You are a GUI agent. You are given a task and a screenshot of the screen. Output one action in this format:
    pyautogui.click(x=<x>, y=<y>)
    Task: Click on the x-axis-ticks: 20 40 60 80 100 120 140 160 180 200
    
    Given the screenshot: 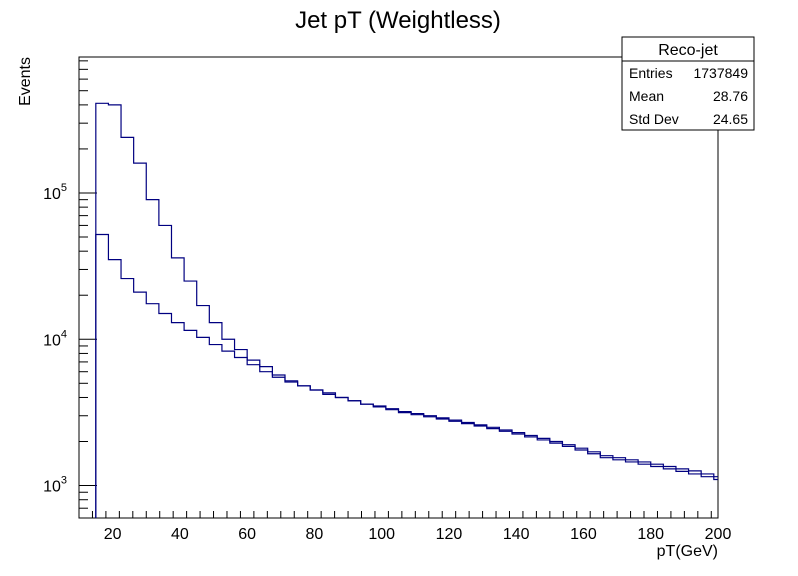 What is the action you would take?
    pyautogui.click(x=405, y=527)
    